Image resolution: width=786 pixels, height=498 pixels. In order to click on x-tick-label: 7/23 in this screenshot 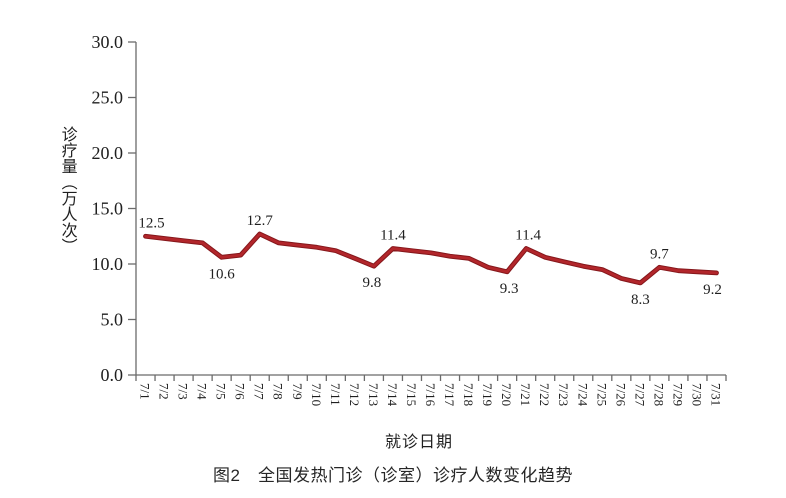, I will do `click(563, 394)`.